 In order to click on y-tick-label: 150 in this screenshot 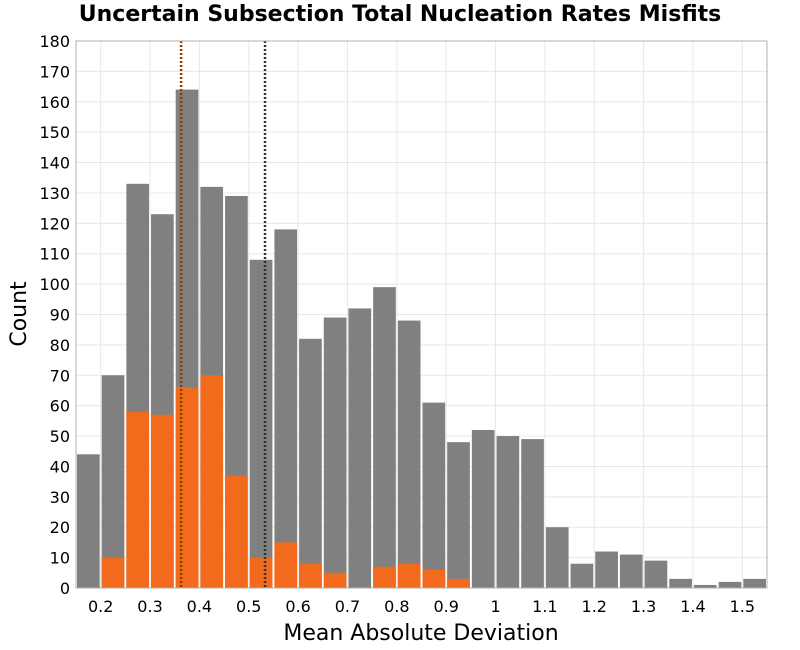, I will do `click(54, 132)`.